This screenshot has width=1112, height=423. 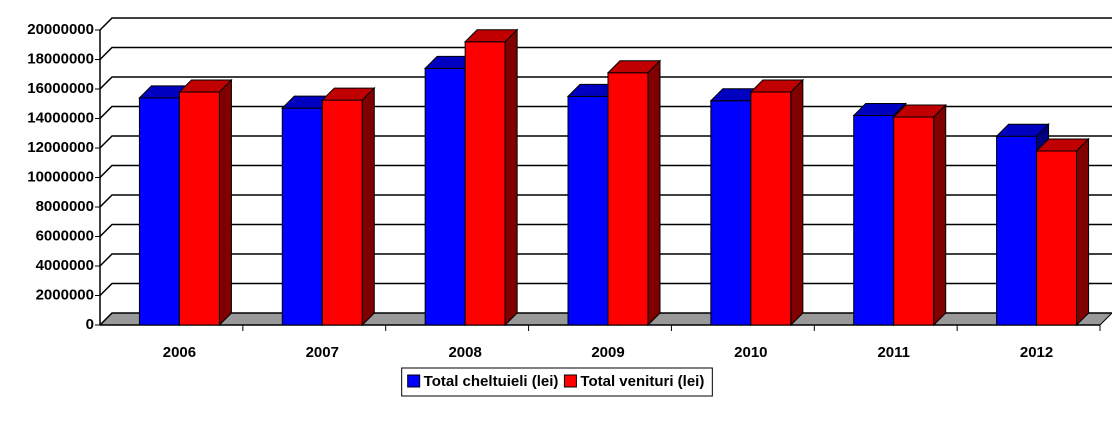 What do you see at coordinates (60, 117) in the screenshot?
I see `y-tick-label: 14000000` at bounding box center [60, 117].